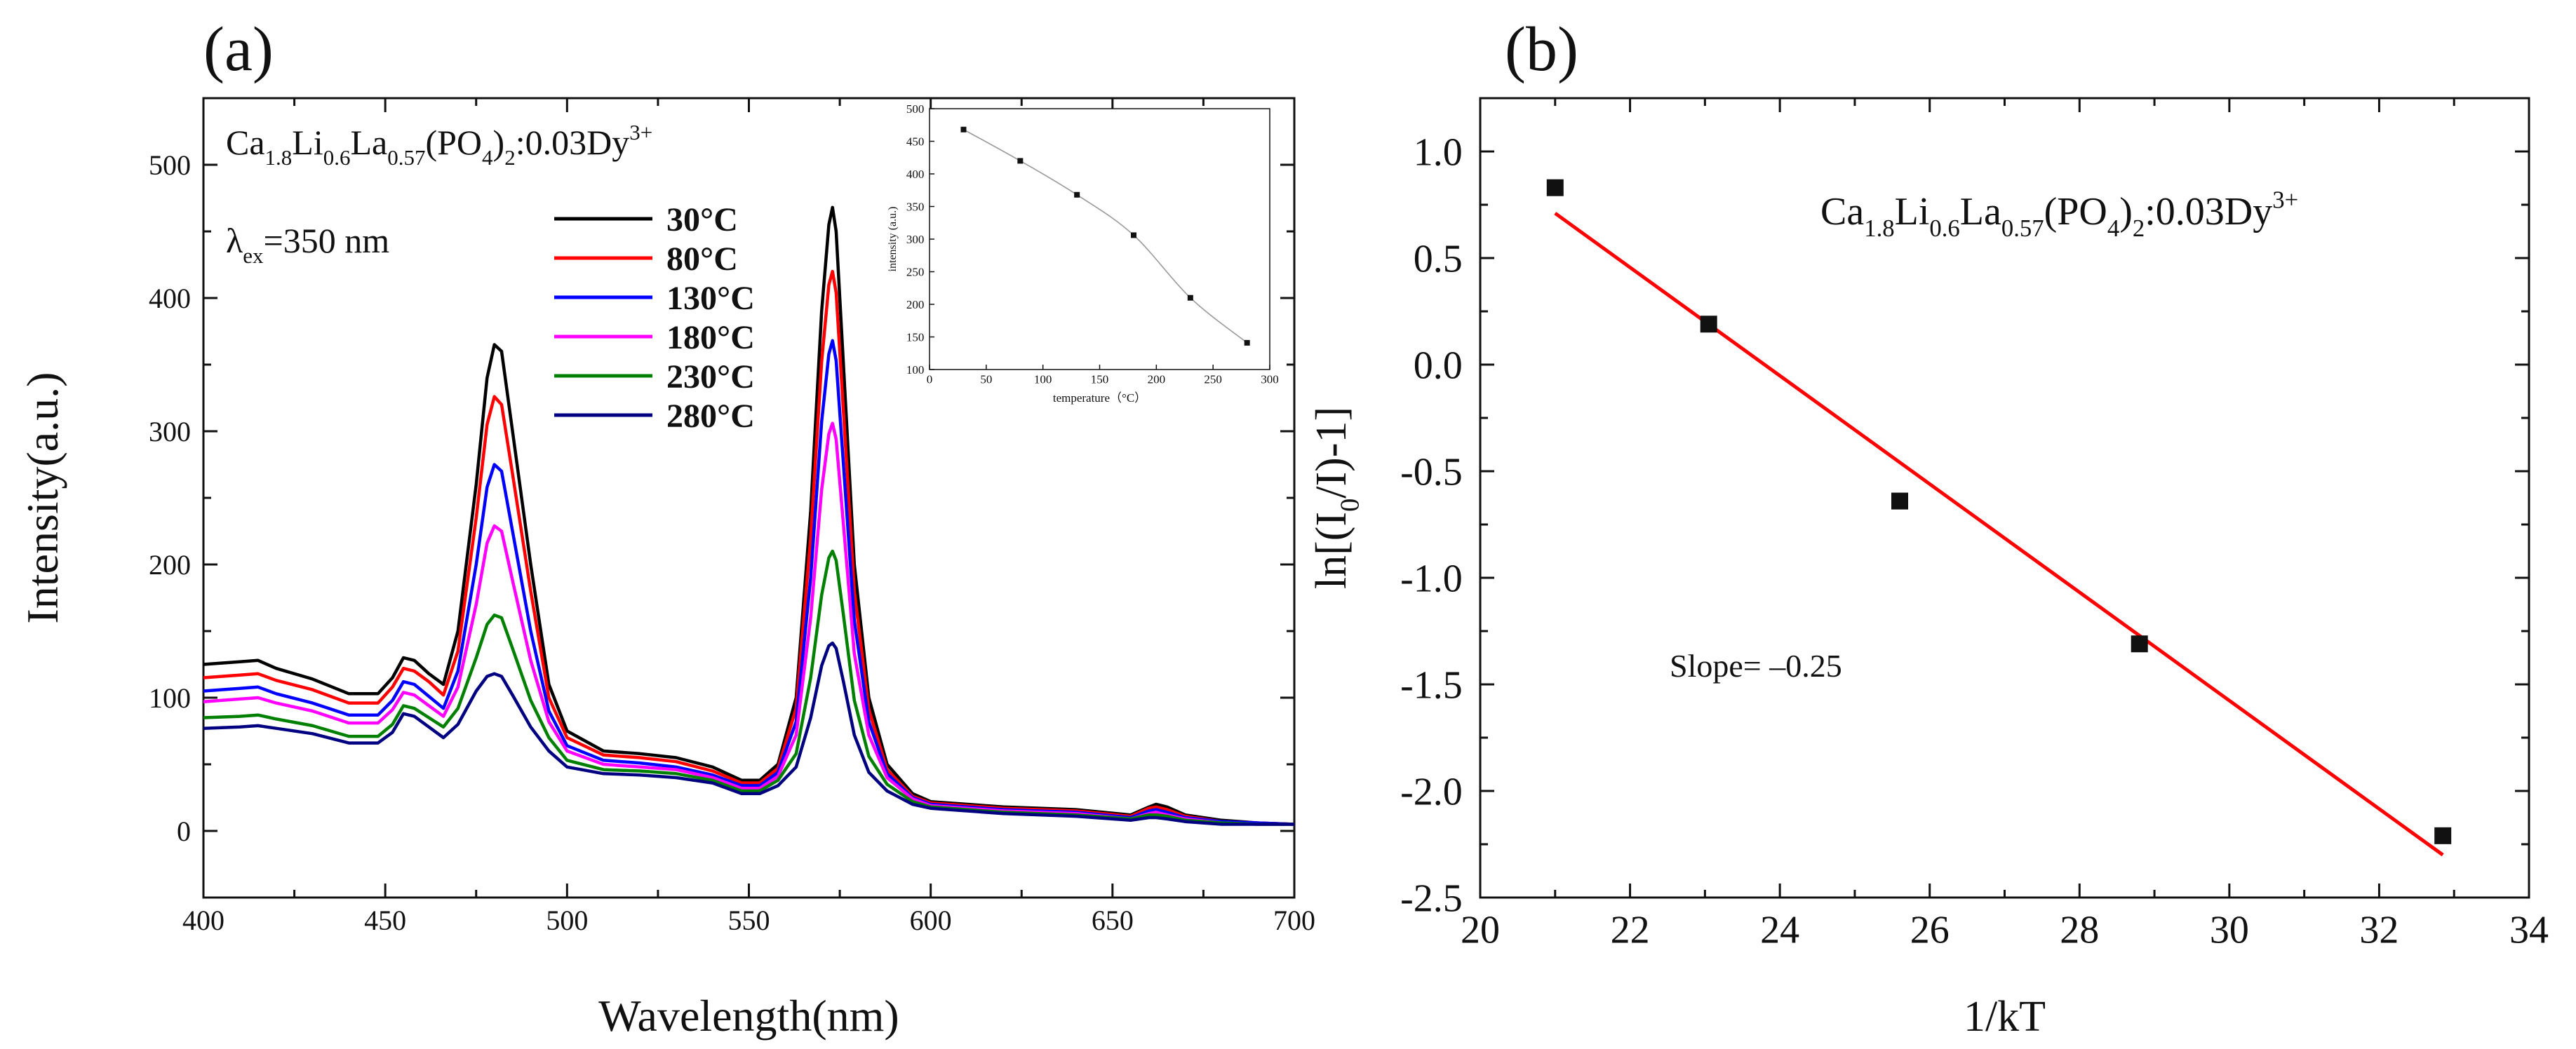  Describe the element at coordinates (2529, 930) in the screenshot. I see `b-xtick-label: 34` at that location.